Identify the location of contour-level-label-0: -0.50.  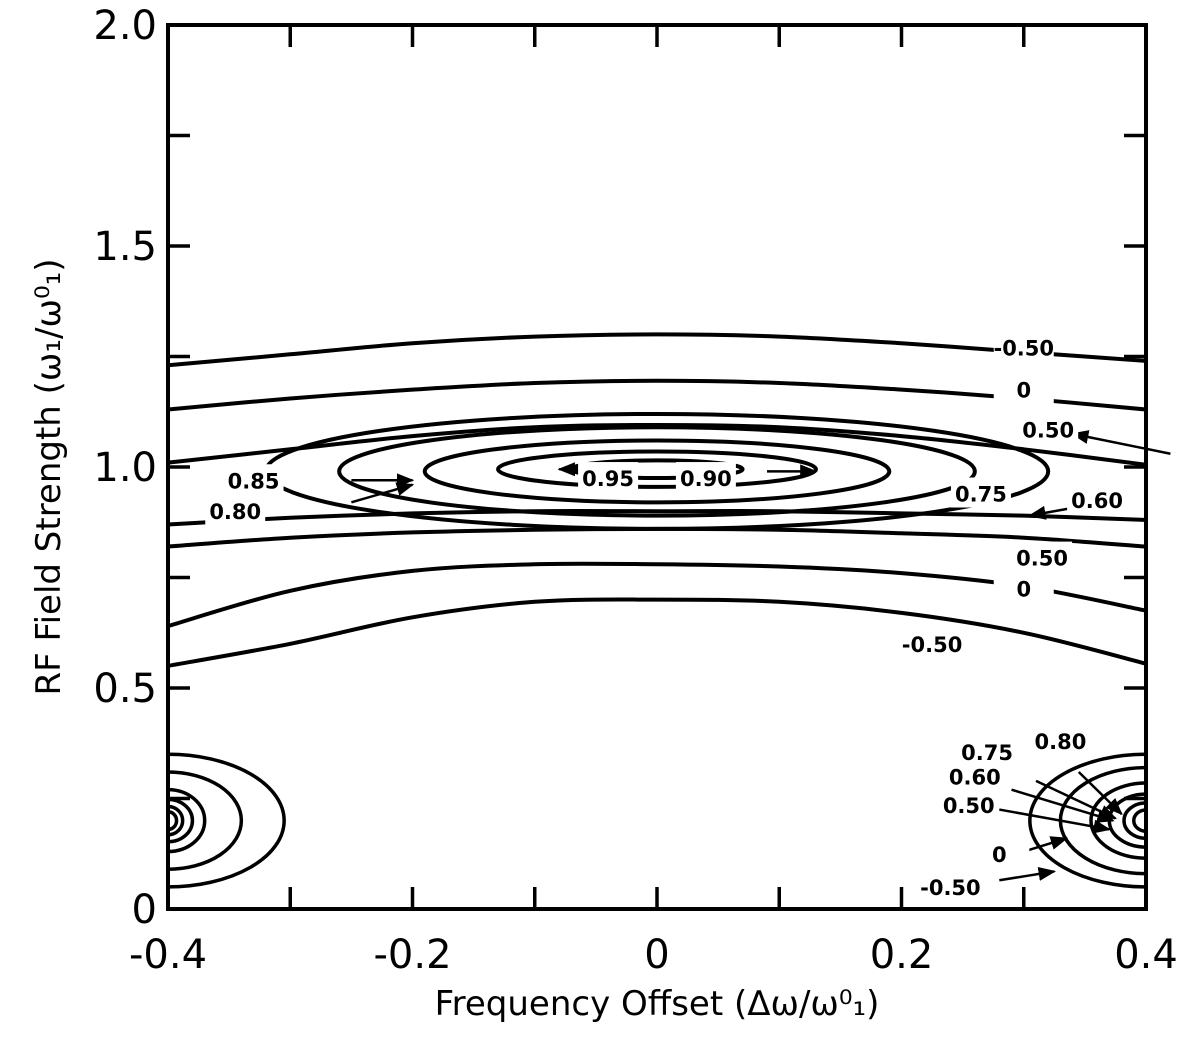
(1023, 349).